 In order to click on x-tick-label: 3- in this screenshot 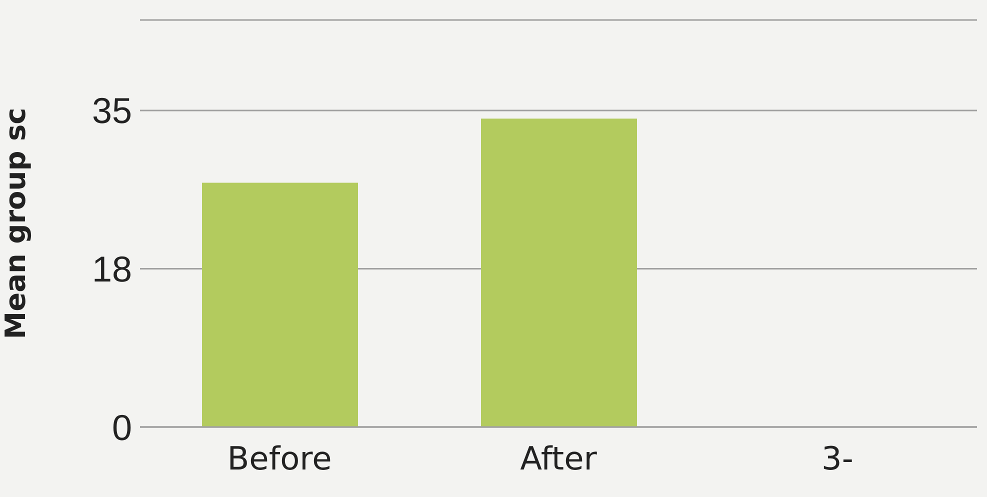, I will do `click(838, 459)`.